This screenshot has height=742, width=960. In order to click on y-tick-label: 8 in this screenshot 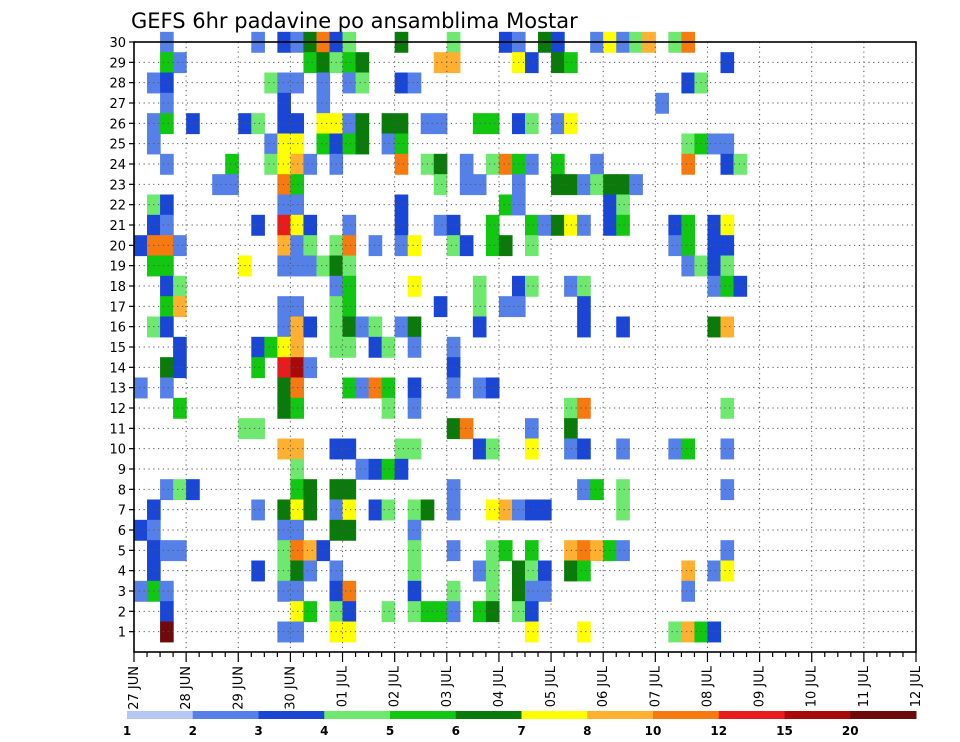, I will do `click(122, 490)`.